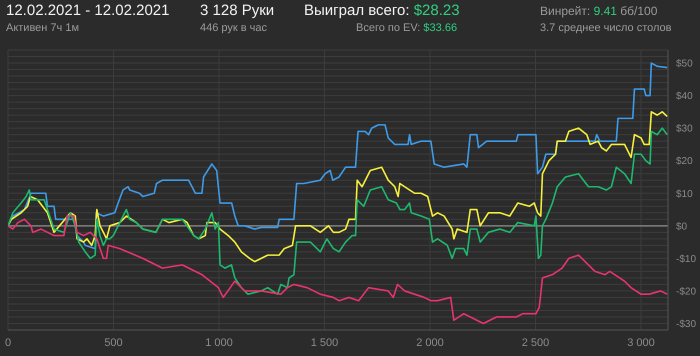 The width and height of the screenshot is (700, 356). Describe the element at coordinates (565, 11) in the screenshot. I see `text: Винрейт:` at that location.